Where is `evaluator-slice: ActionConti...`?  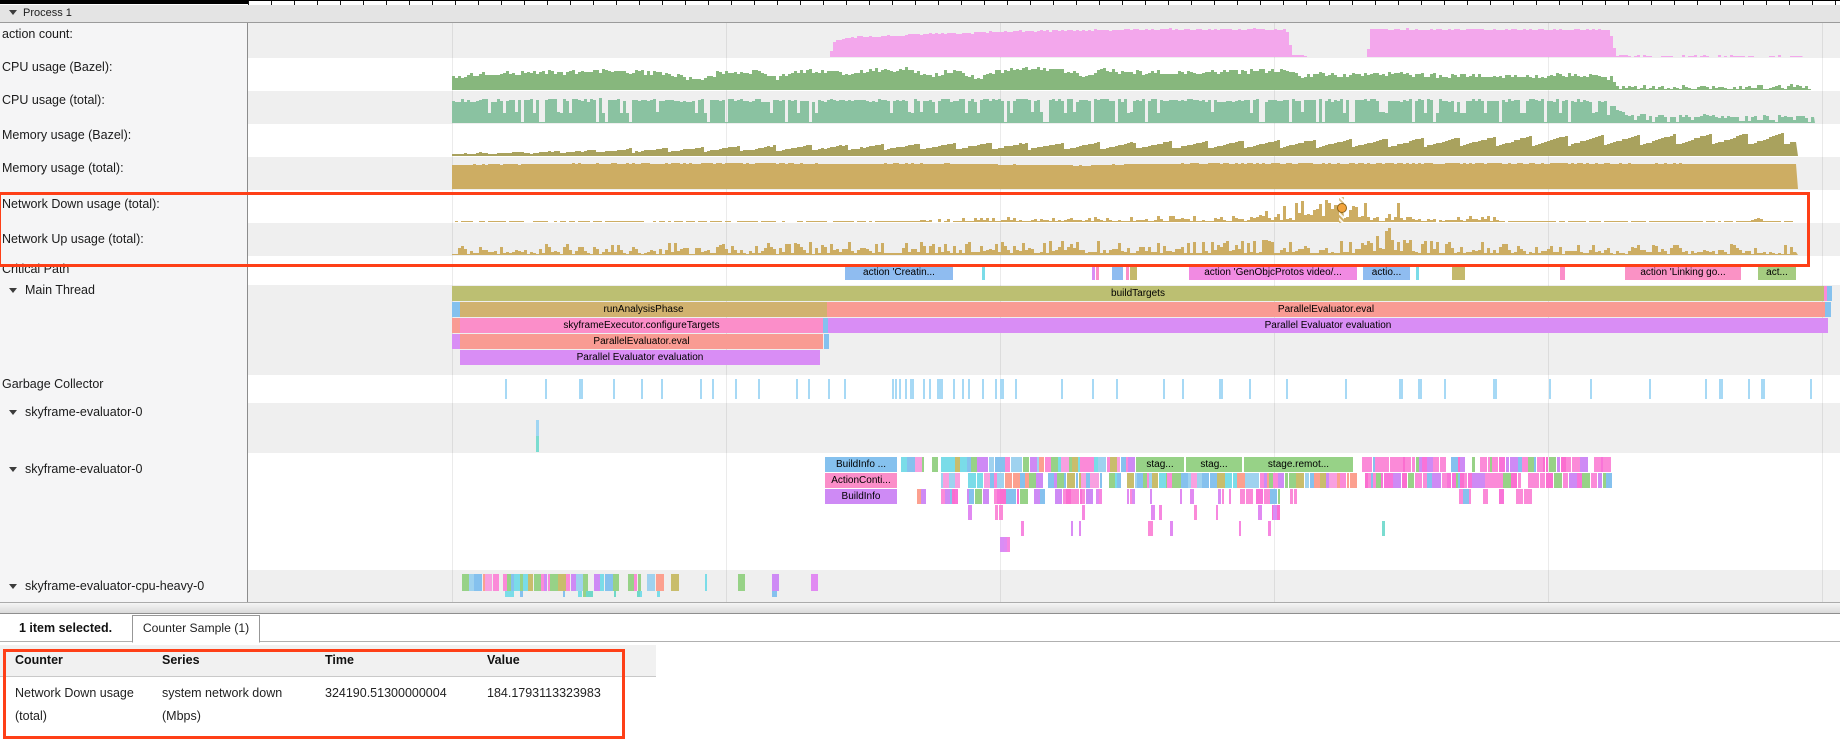 evaluator-slice: ActionConti... is located at coordinates (861, 480).